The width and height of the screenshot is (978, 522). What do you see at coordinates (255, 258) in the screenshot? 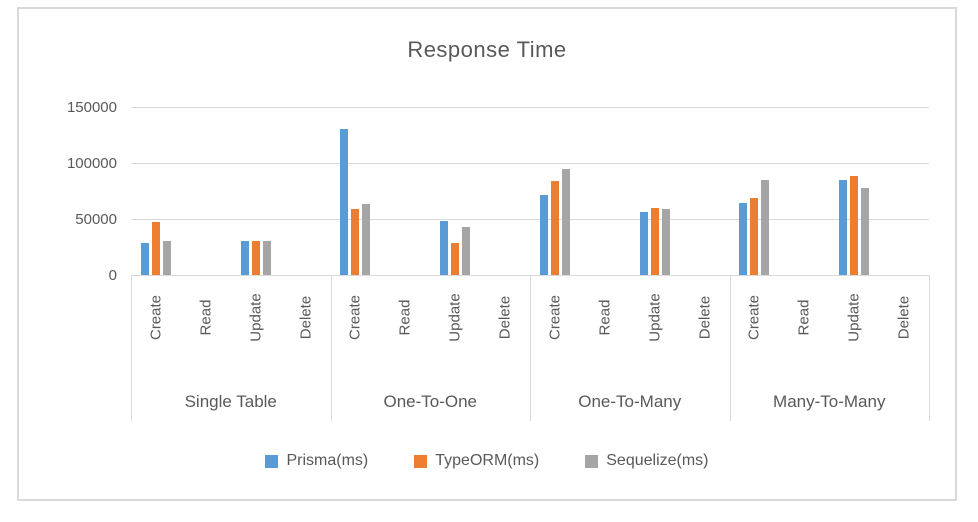
I see `bar-typeorm-ms-single-table-update` at bounding box center [255, 258].